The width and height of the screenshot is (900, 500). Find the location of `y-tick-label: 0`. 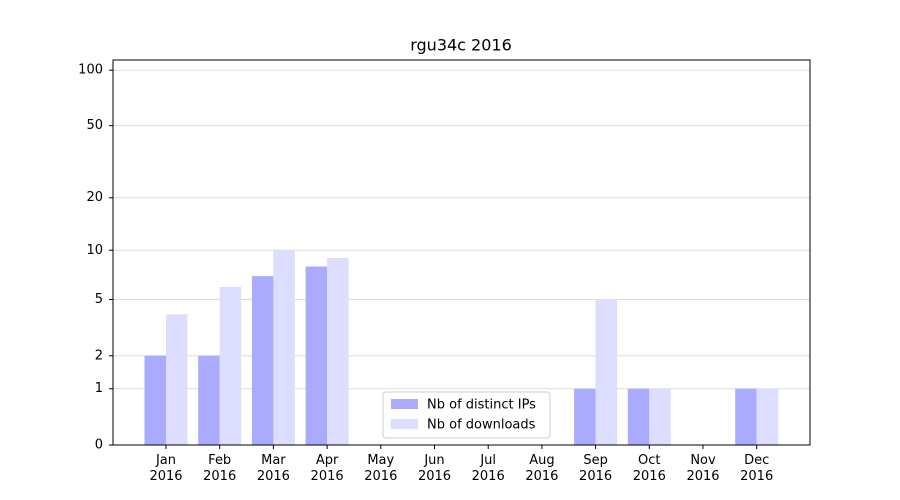

y-tick-label: 0 is located at coordinates (99, 445).